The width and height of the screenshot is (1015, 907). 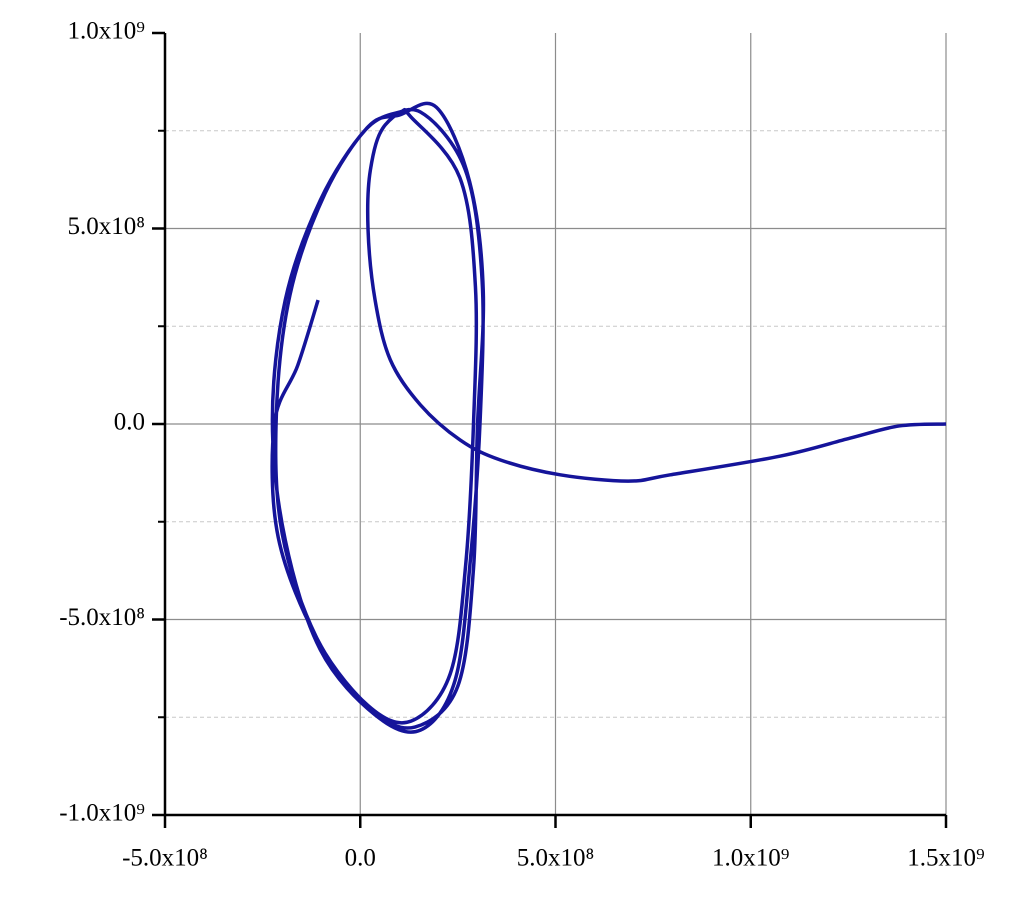 I want to click on y-tick-label: -5.0x10⁸, so click(x=102, y=617).